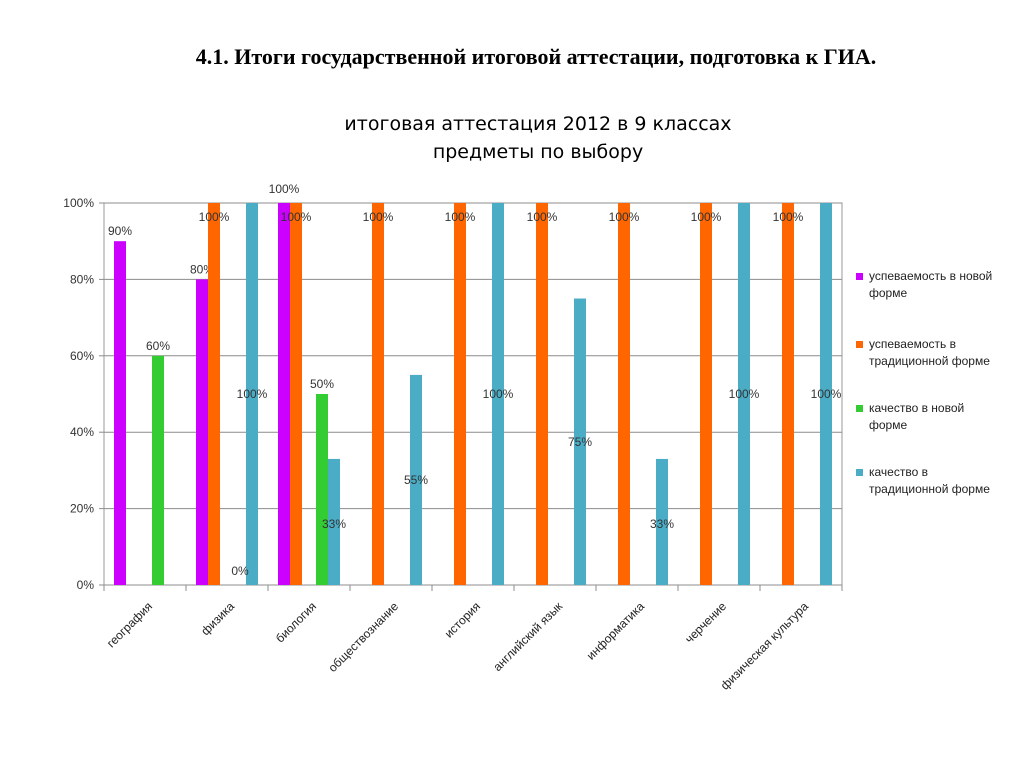 The width and height of the screenshot is (1024, 768). Describe the element at coordinates (82, 279) in the screenshot. I see `y-tick-label: 80%` at that location.